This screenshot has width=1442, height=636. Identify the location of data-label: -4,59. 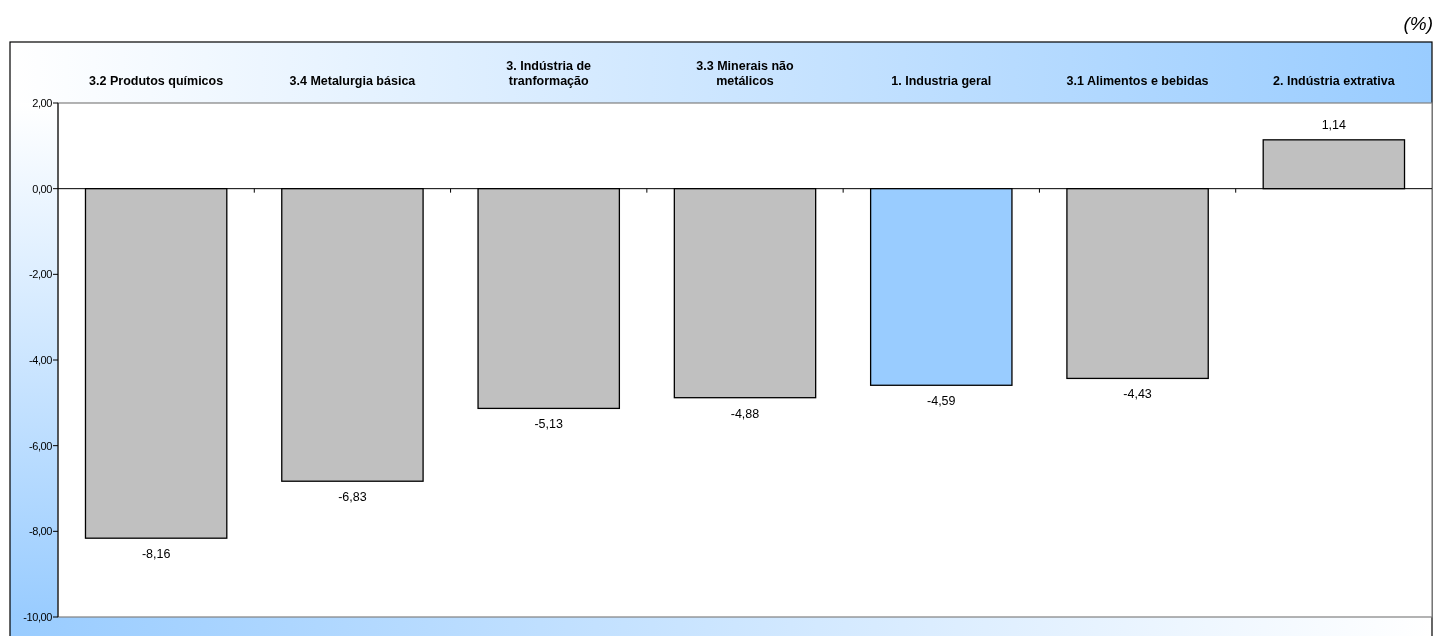
(941, 401).